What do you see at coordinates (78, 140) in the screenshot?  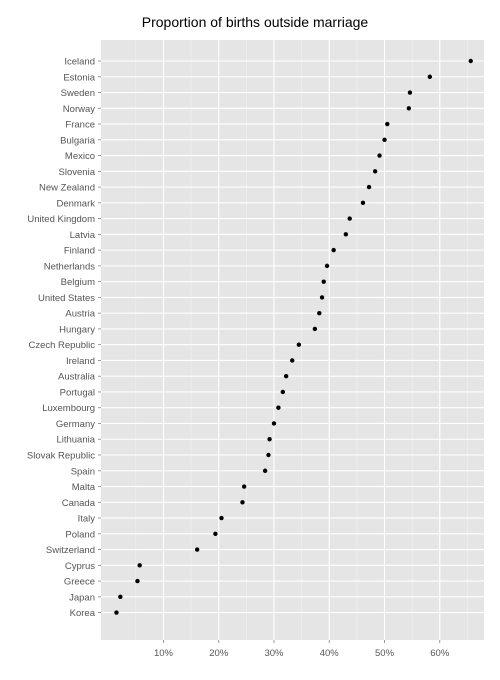 I see `y-tick-label: Bulgaria` at bounding box center [78, 140].